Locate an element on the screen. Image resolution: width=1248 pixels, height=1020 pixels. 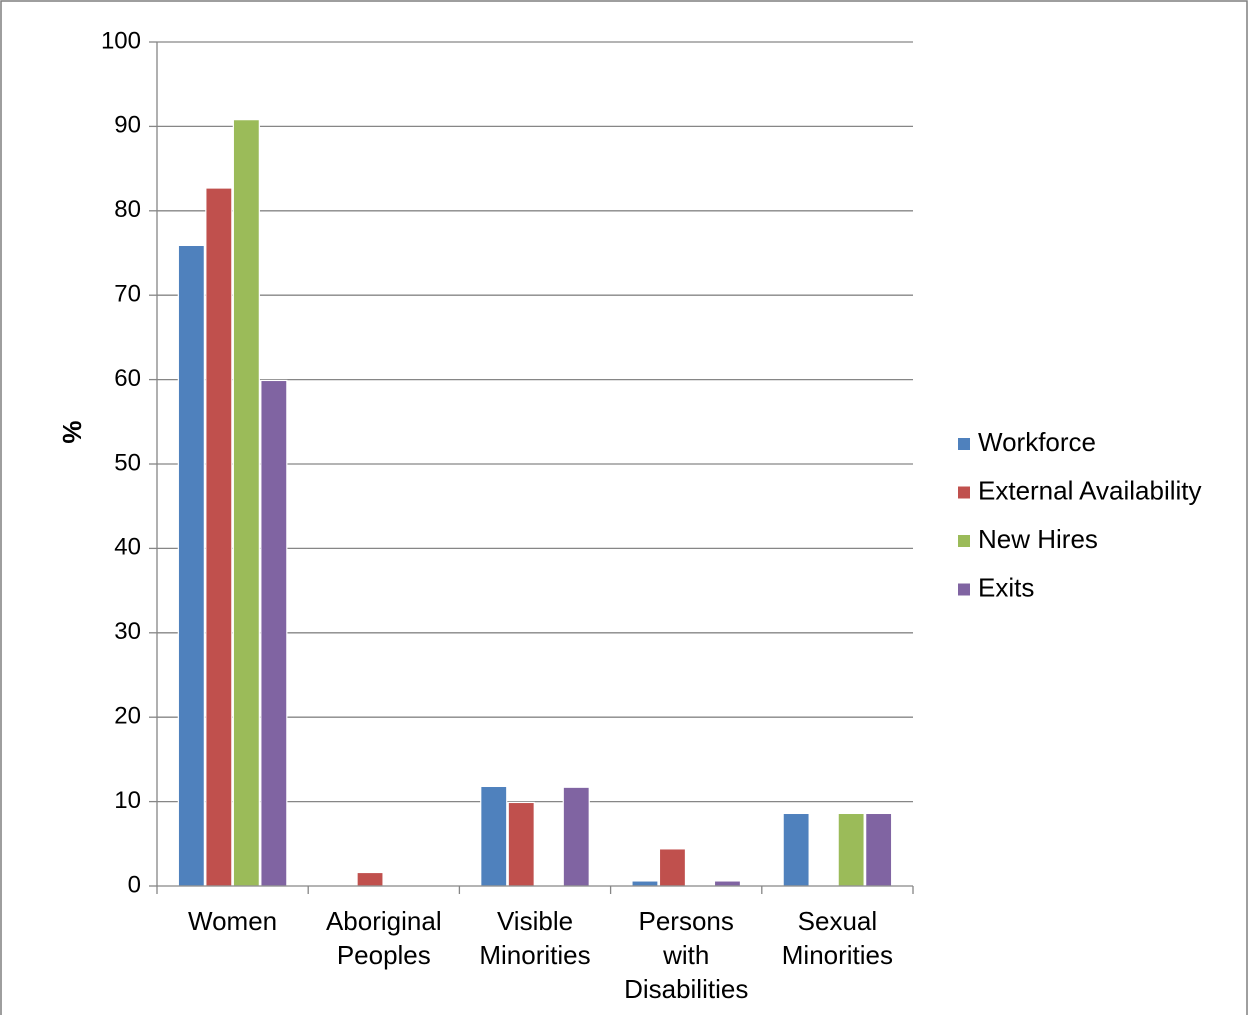
y-tick-label: 0 is located at coordinates (134, 884).